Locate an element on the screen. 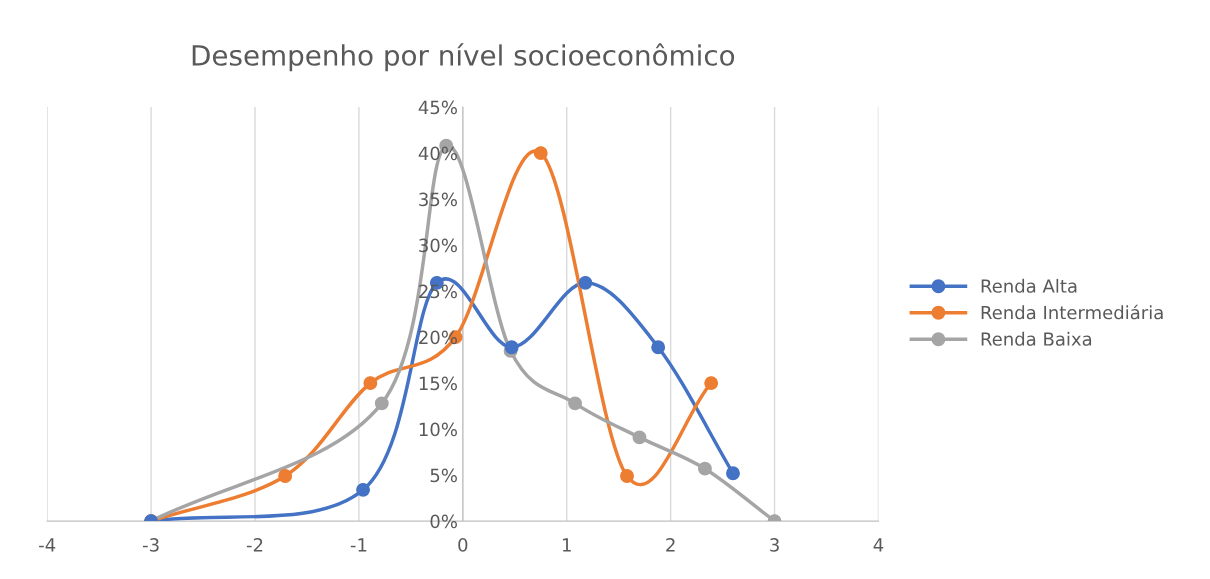 The image size is (1210, 579). y-tick-label: 45% is located at coordinates (437, 107).